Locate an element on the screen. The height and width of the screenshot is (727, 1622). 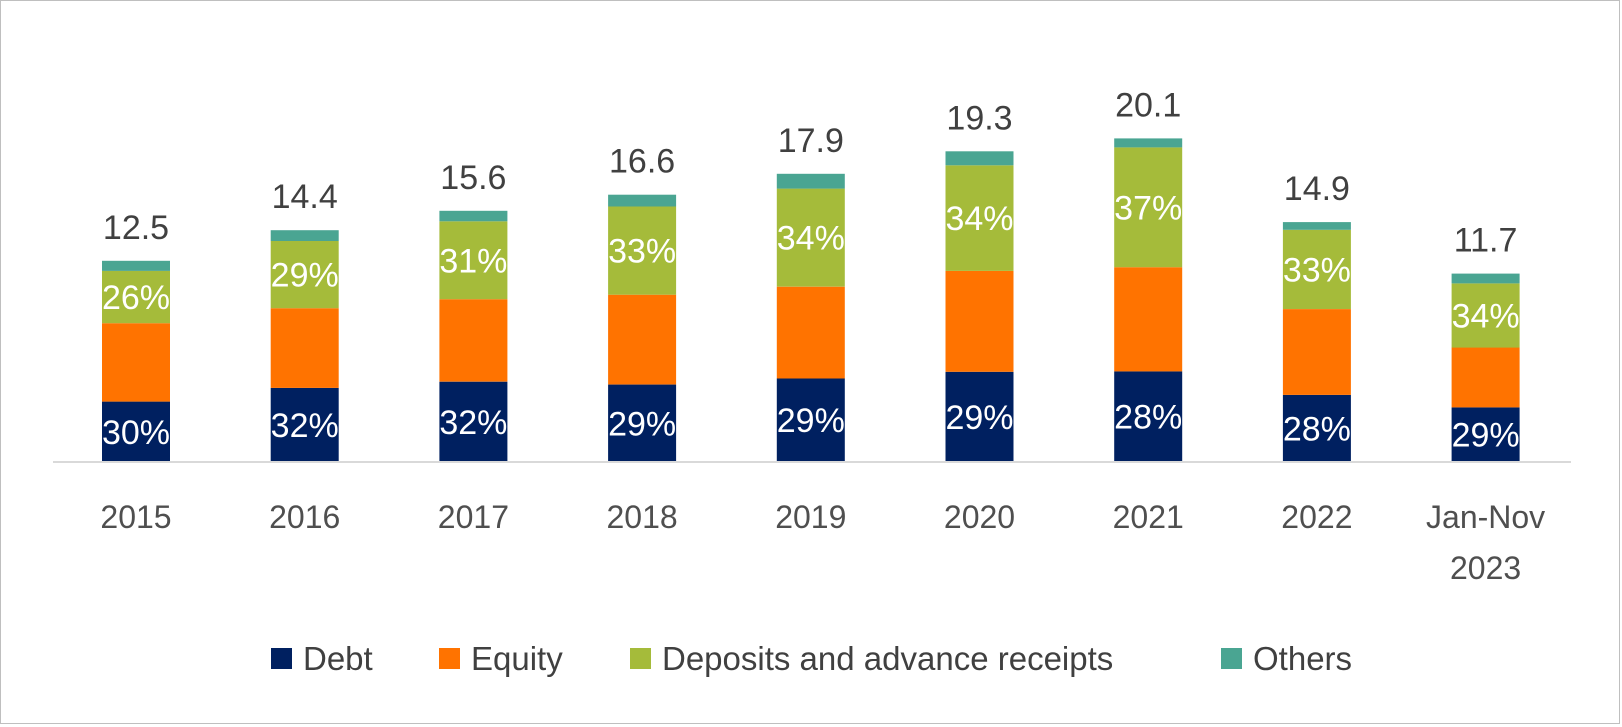
total-label-5: 19.3 is located at coordinates (979, 118).